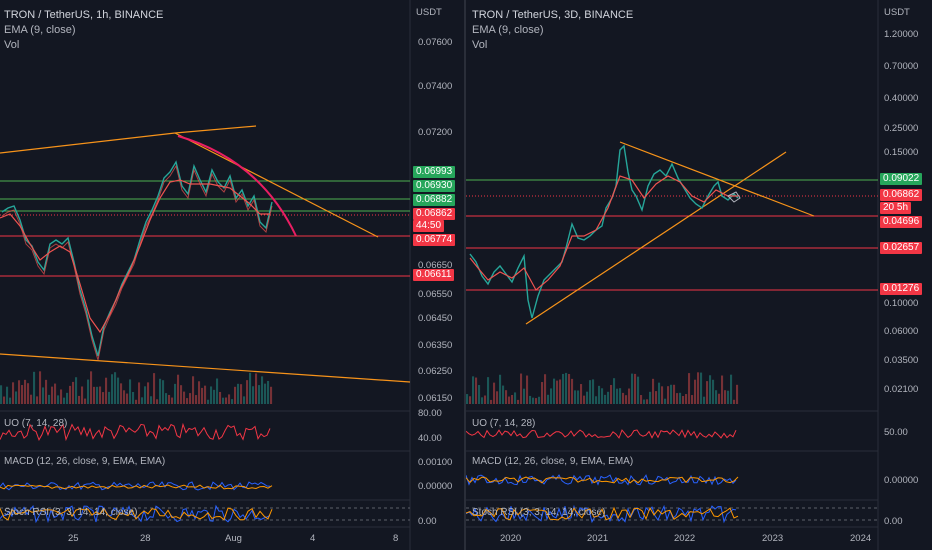 This screenshot has height=550, width=932. Describe the element at coordinates (73, 538) in the screenshot. I see `left-time-tick: 25` at that location.